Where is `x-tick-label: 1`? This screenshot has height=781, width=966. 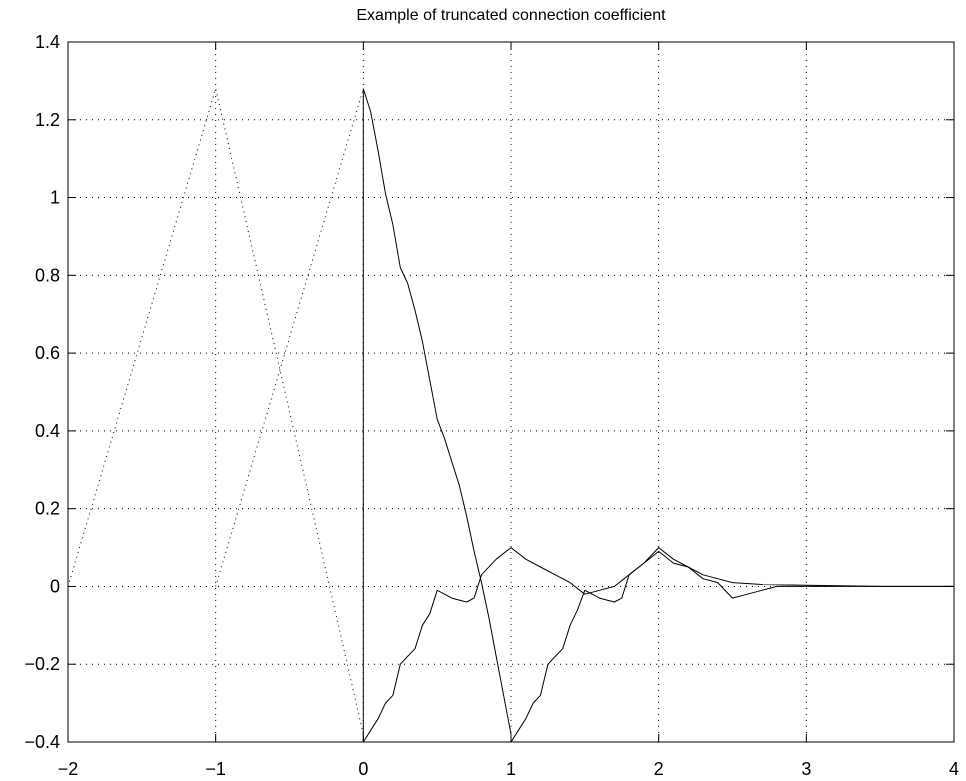 x-tick-label: 1 is located at coordinates (511, 769).